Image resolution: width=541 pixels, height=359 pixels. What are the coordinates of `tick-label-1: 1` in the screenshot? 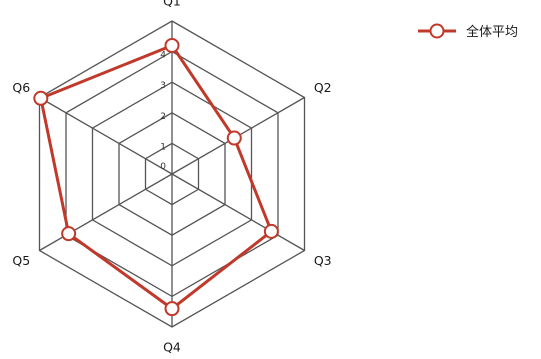 It's located at (163, 147).